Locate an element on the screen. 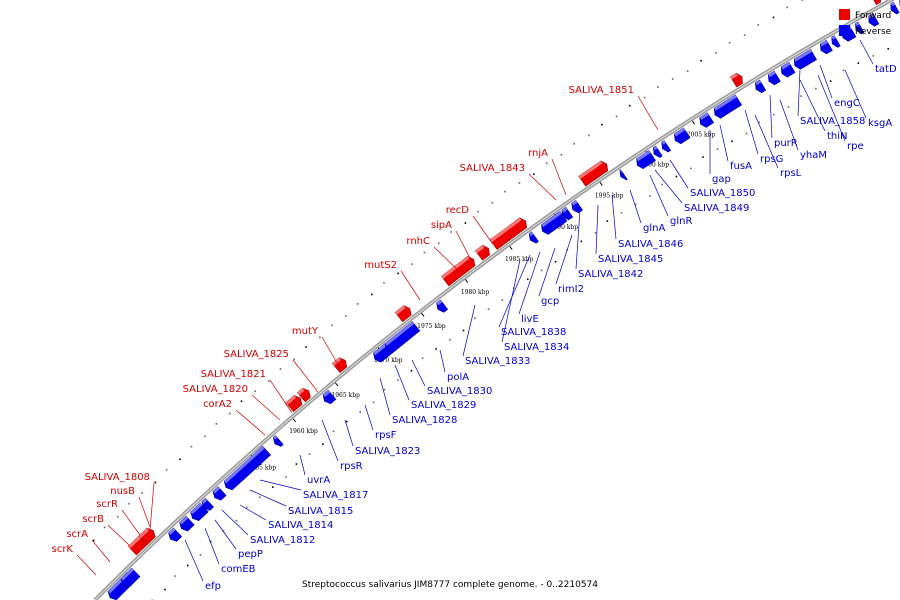  reverse-gene-label: yhaM is located at coordinates (813, 155).